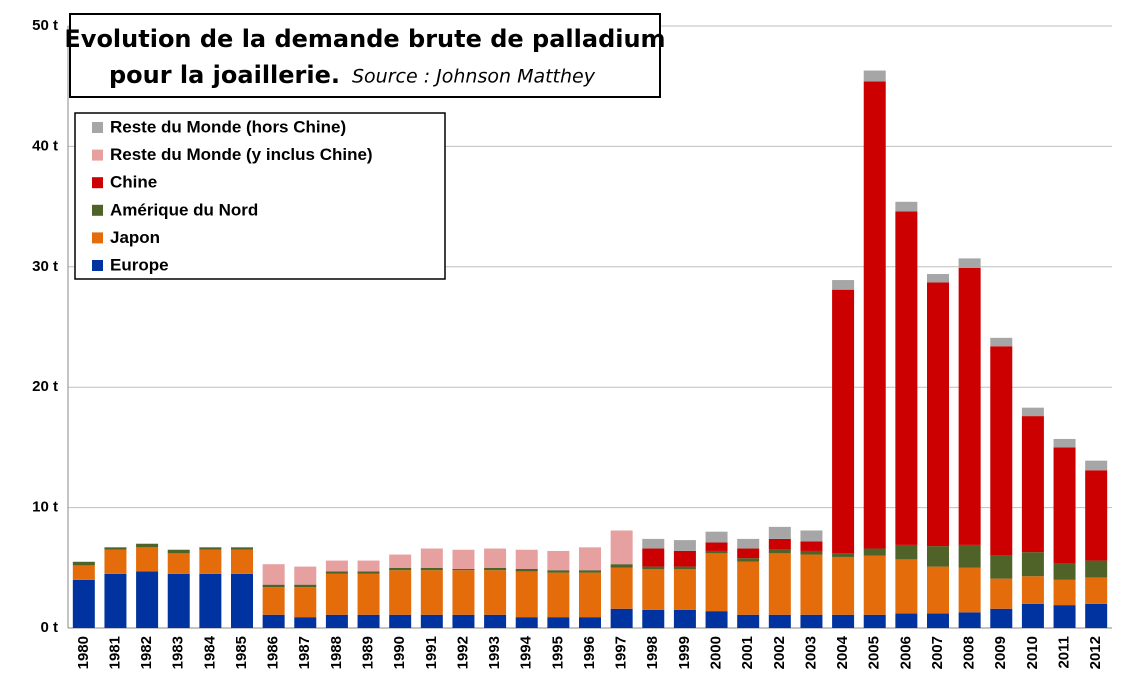 Image resolution: width=1122 pixels, height=687 pixels. I want to click on x-tick-label: 2009, so click(1000, 652).